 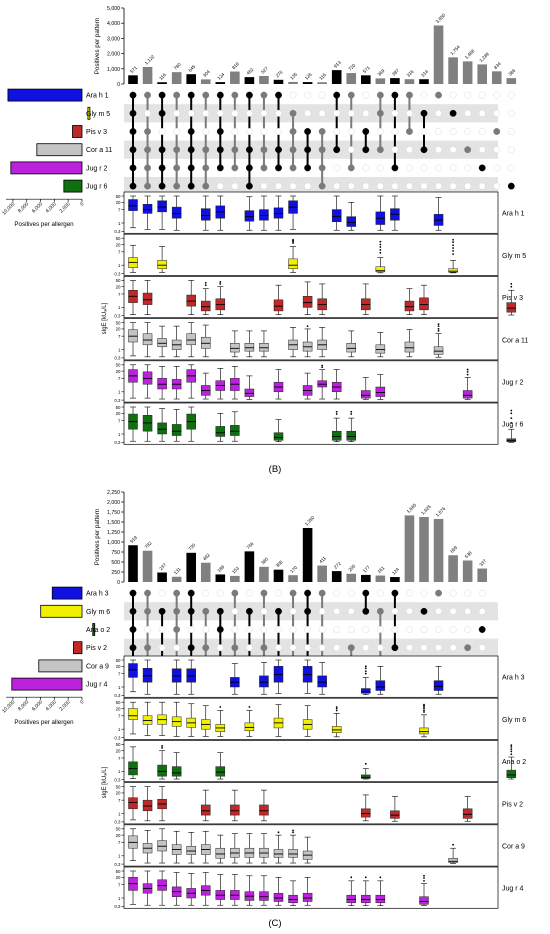 What do you see at coordinates (455, 50) in the screenshot?
I see `intersection-bar-value-label: 1,754` at bounding box center [455, 50].